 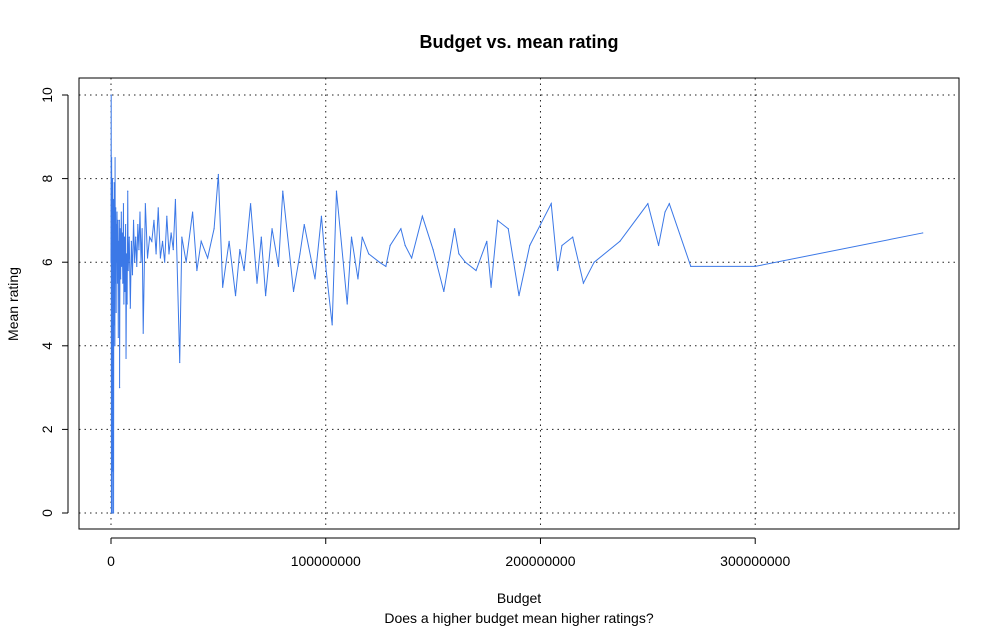 What do you see at coordinates (54, 302) in the screenshot?
I see `y-axis: 0 2 4 6 8 10` at bounding box center [54, 302].